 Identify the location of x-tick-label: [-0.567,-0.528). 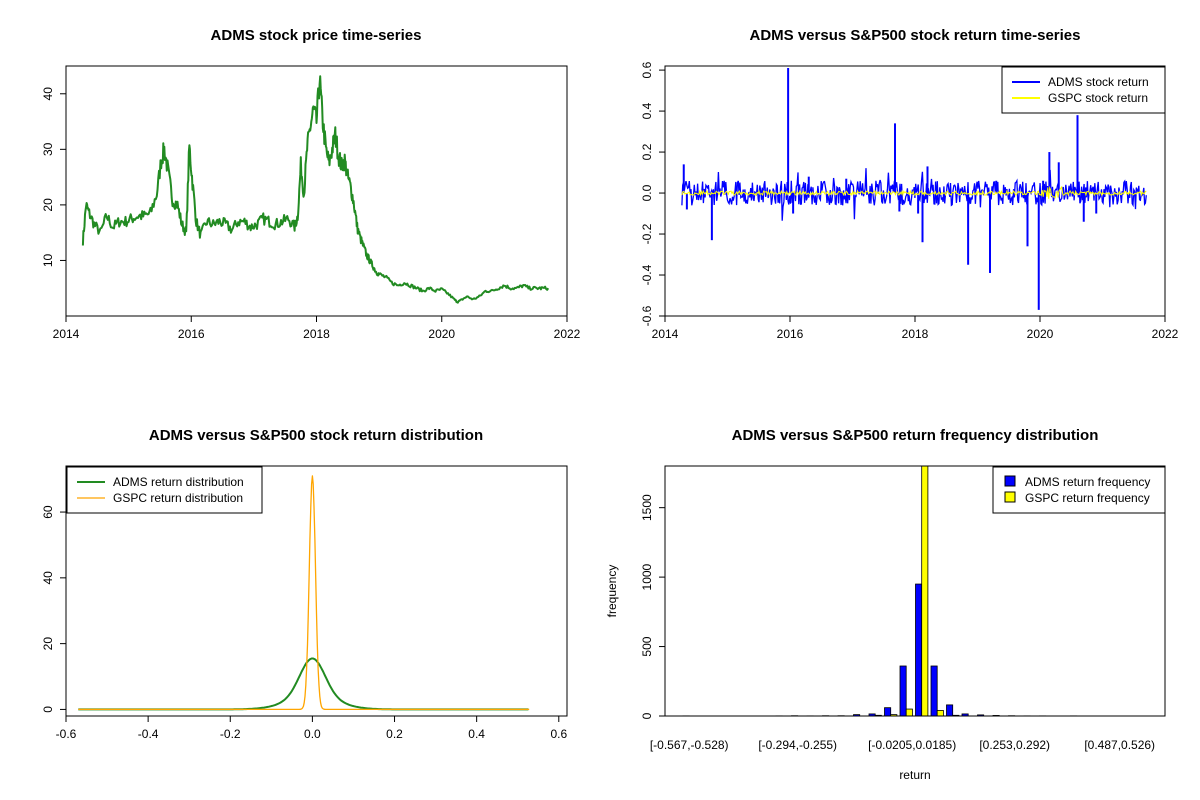
(689, 745).